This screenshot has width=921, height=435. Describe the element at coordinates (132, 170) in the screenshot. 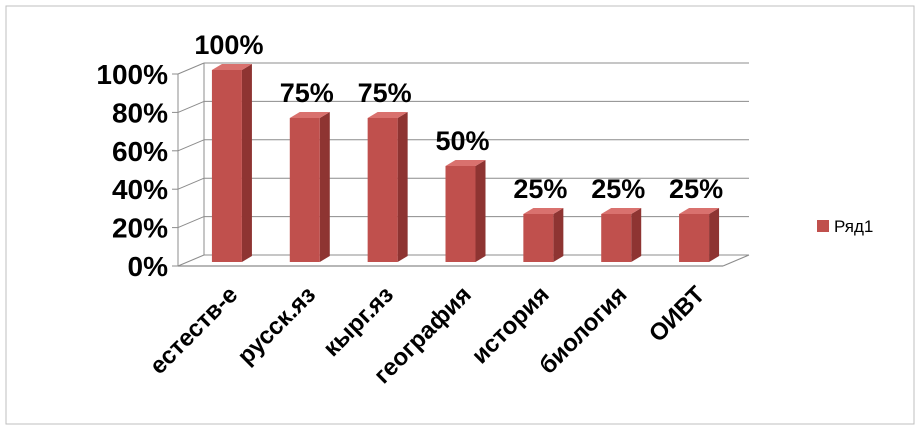

I see `y-axis-tick-labels: 0% 20% 40% 60% 80% 100%` at that location.